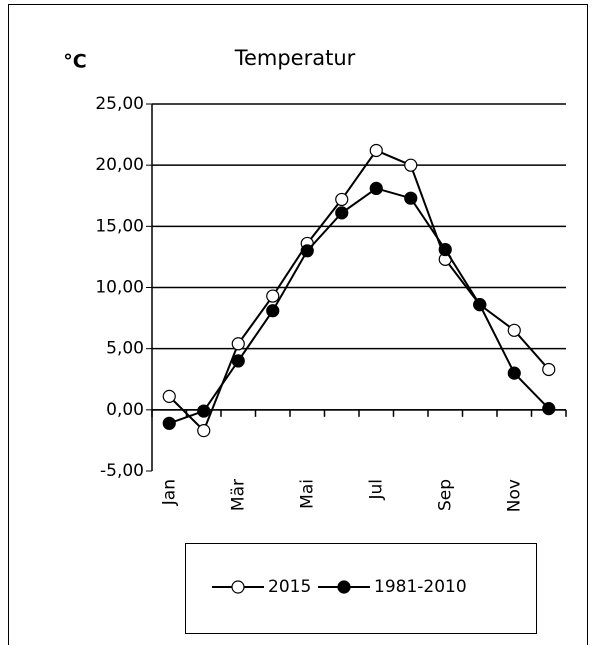  What do you see at coordinates (376, 490) in the screenshot?
I see `x-tick-label: Jul` at bounding box center [376, 490].